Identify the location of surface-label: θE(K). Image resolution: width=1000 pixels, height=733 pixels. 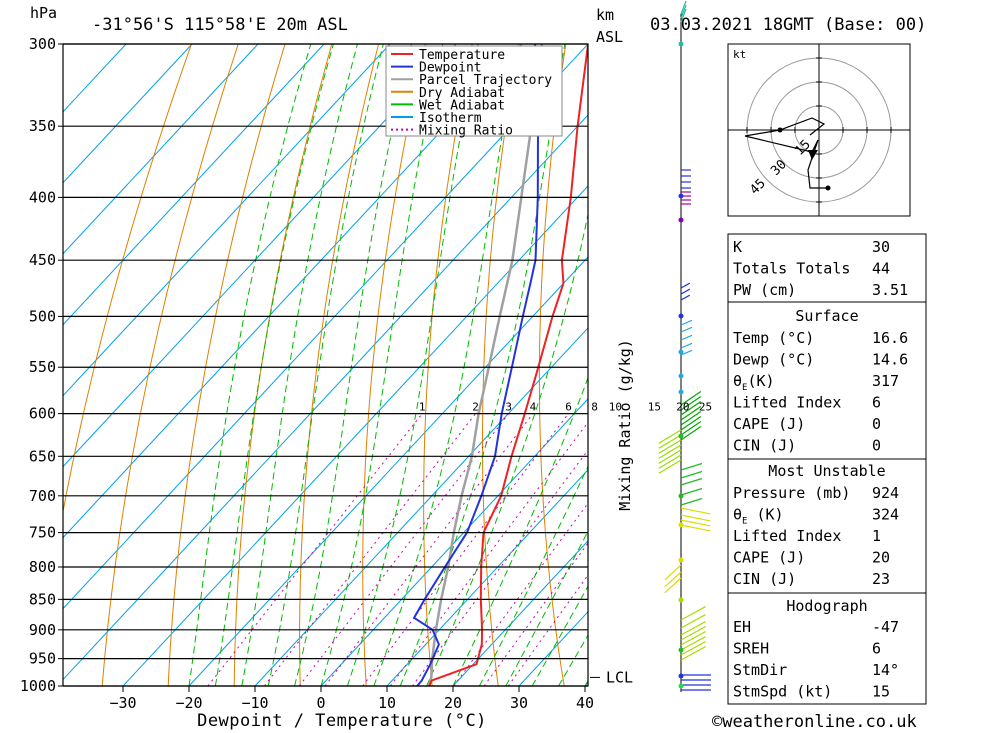
(754, 382).